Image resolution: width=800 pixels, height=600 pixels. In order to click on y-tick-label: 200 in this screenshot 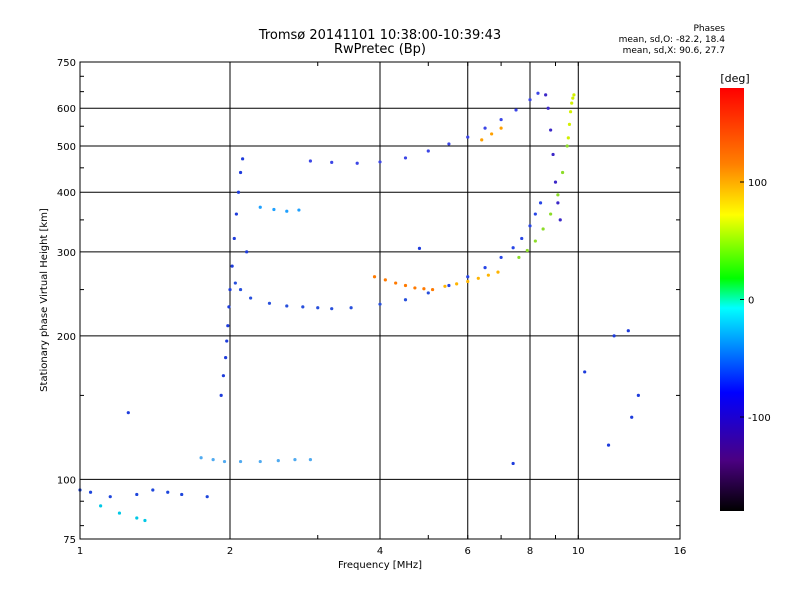, I will do `click(66, 337)`.